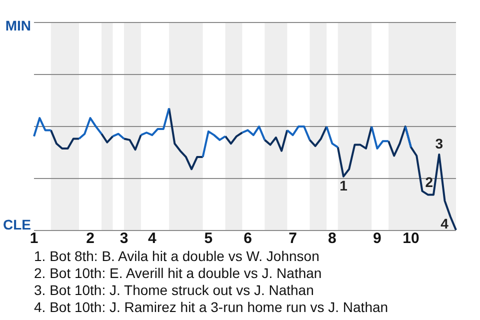 The width and height of the screenshot is (480, 320). What do you see at coordinates (178, 273) in the screenshot?
I see `text: 2. Bot 10th: E. Averill hit a double vs J. Nathan` at bounding box center [178, 273].